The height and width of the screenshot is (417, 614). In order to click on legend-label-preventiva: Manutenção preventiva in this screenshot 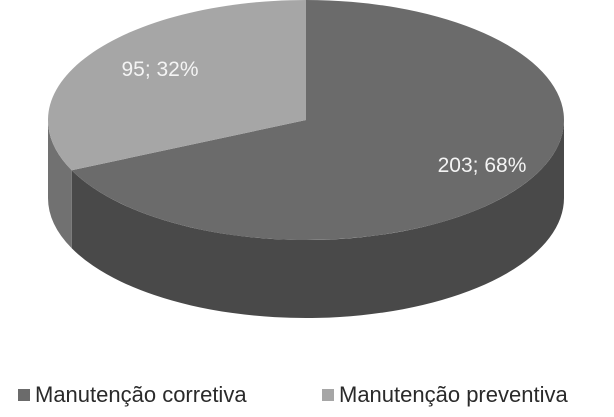, I will do `click(453, 394)`.